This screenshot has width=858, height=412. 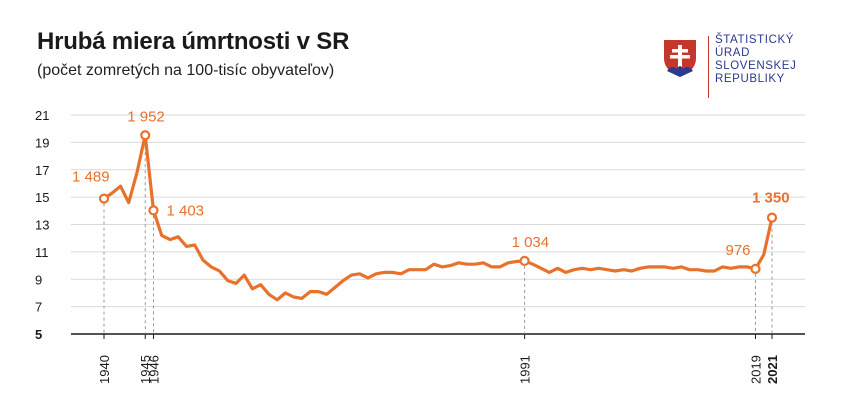 I want to click on organization-logo: ŠTATISTICKÝ ÚRAD SLOVENSKEJ REPUBLIKY, so click(x=755, y=69).